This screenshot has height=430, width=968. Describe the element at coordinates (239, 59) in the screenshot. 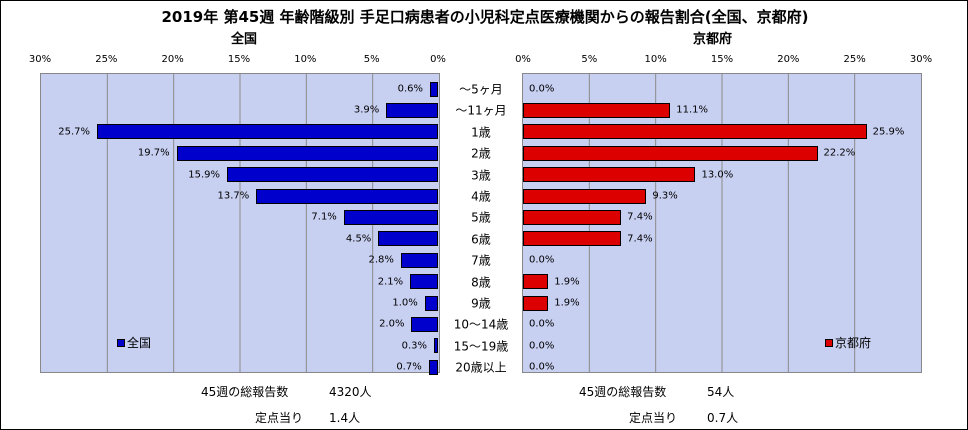

I see `left-tick-label: 15%` at that location.